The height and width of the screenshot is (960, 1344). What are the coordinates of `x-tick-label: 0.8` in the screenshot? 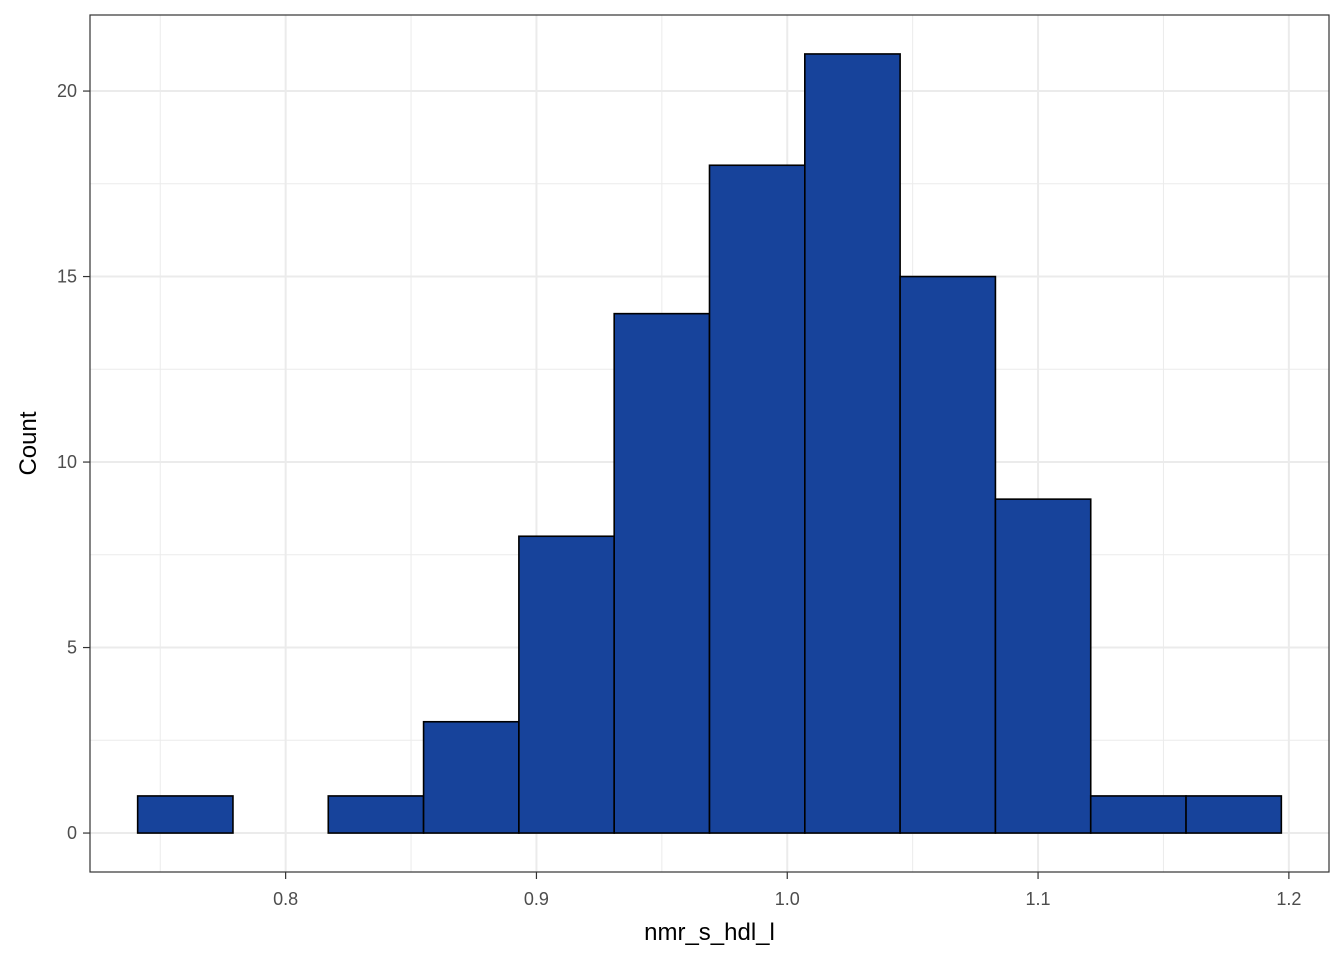 It's located at (285, 899).